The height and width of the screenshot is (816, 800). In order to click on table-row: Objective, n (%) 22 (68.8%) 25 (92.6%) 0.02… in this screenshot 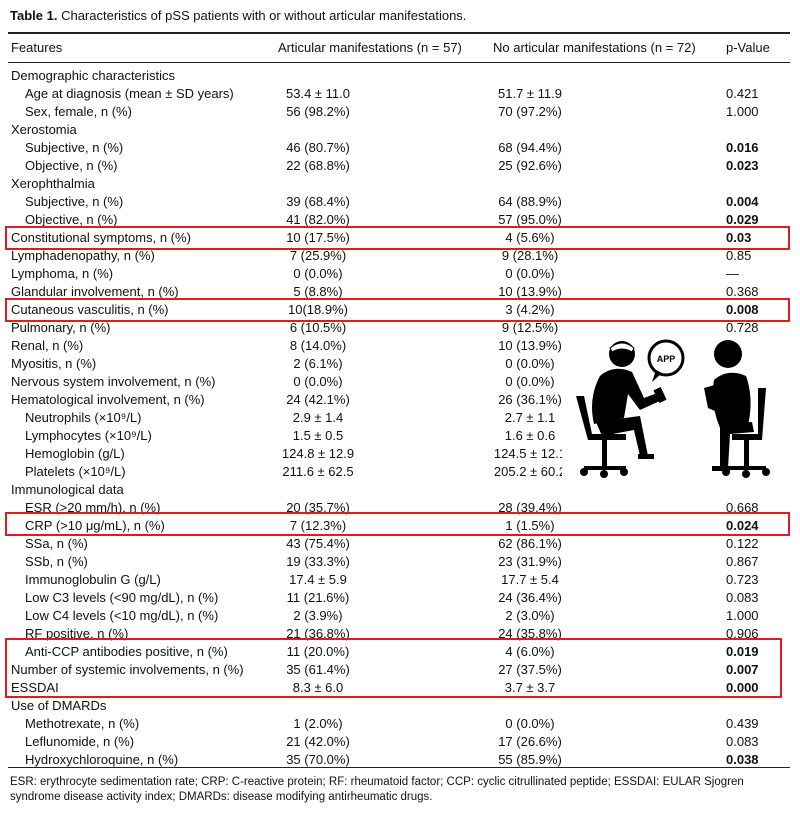, I will do `click(400, 166)`.